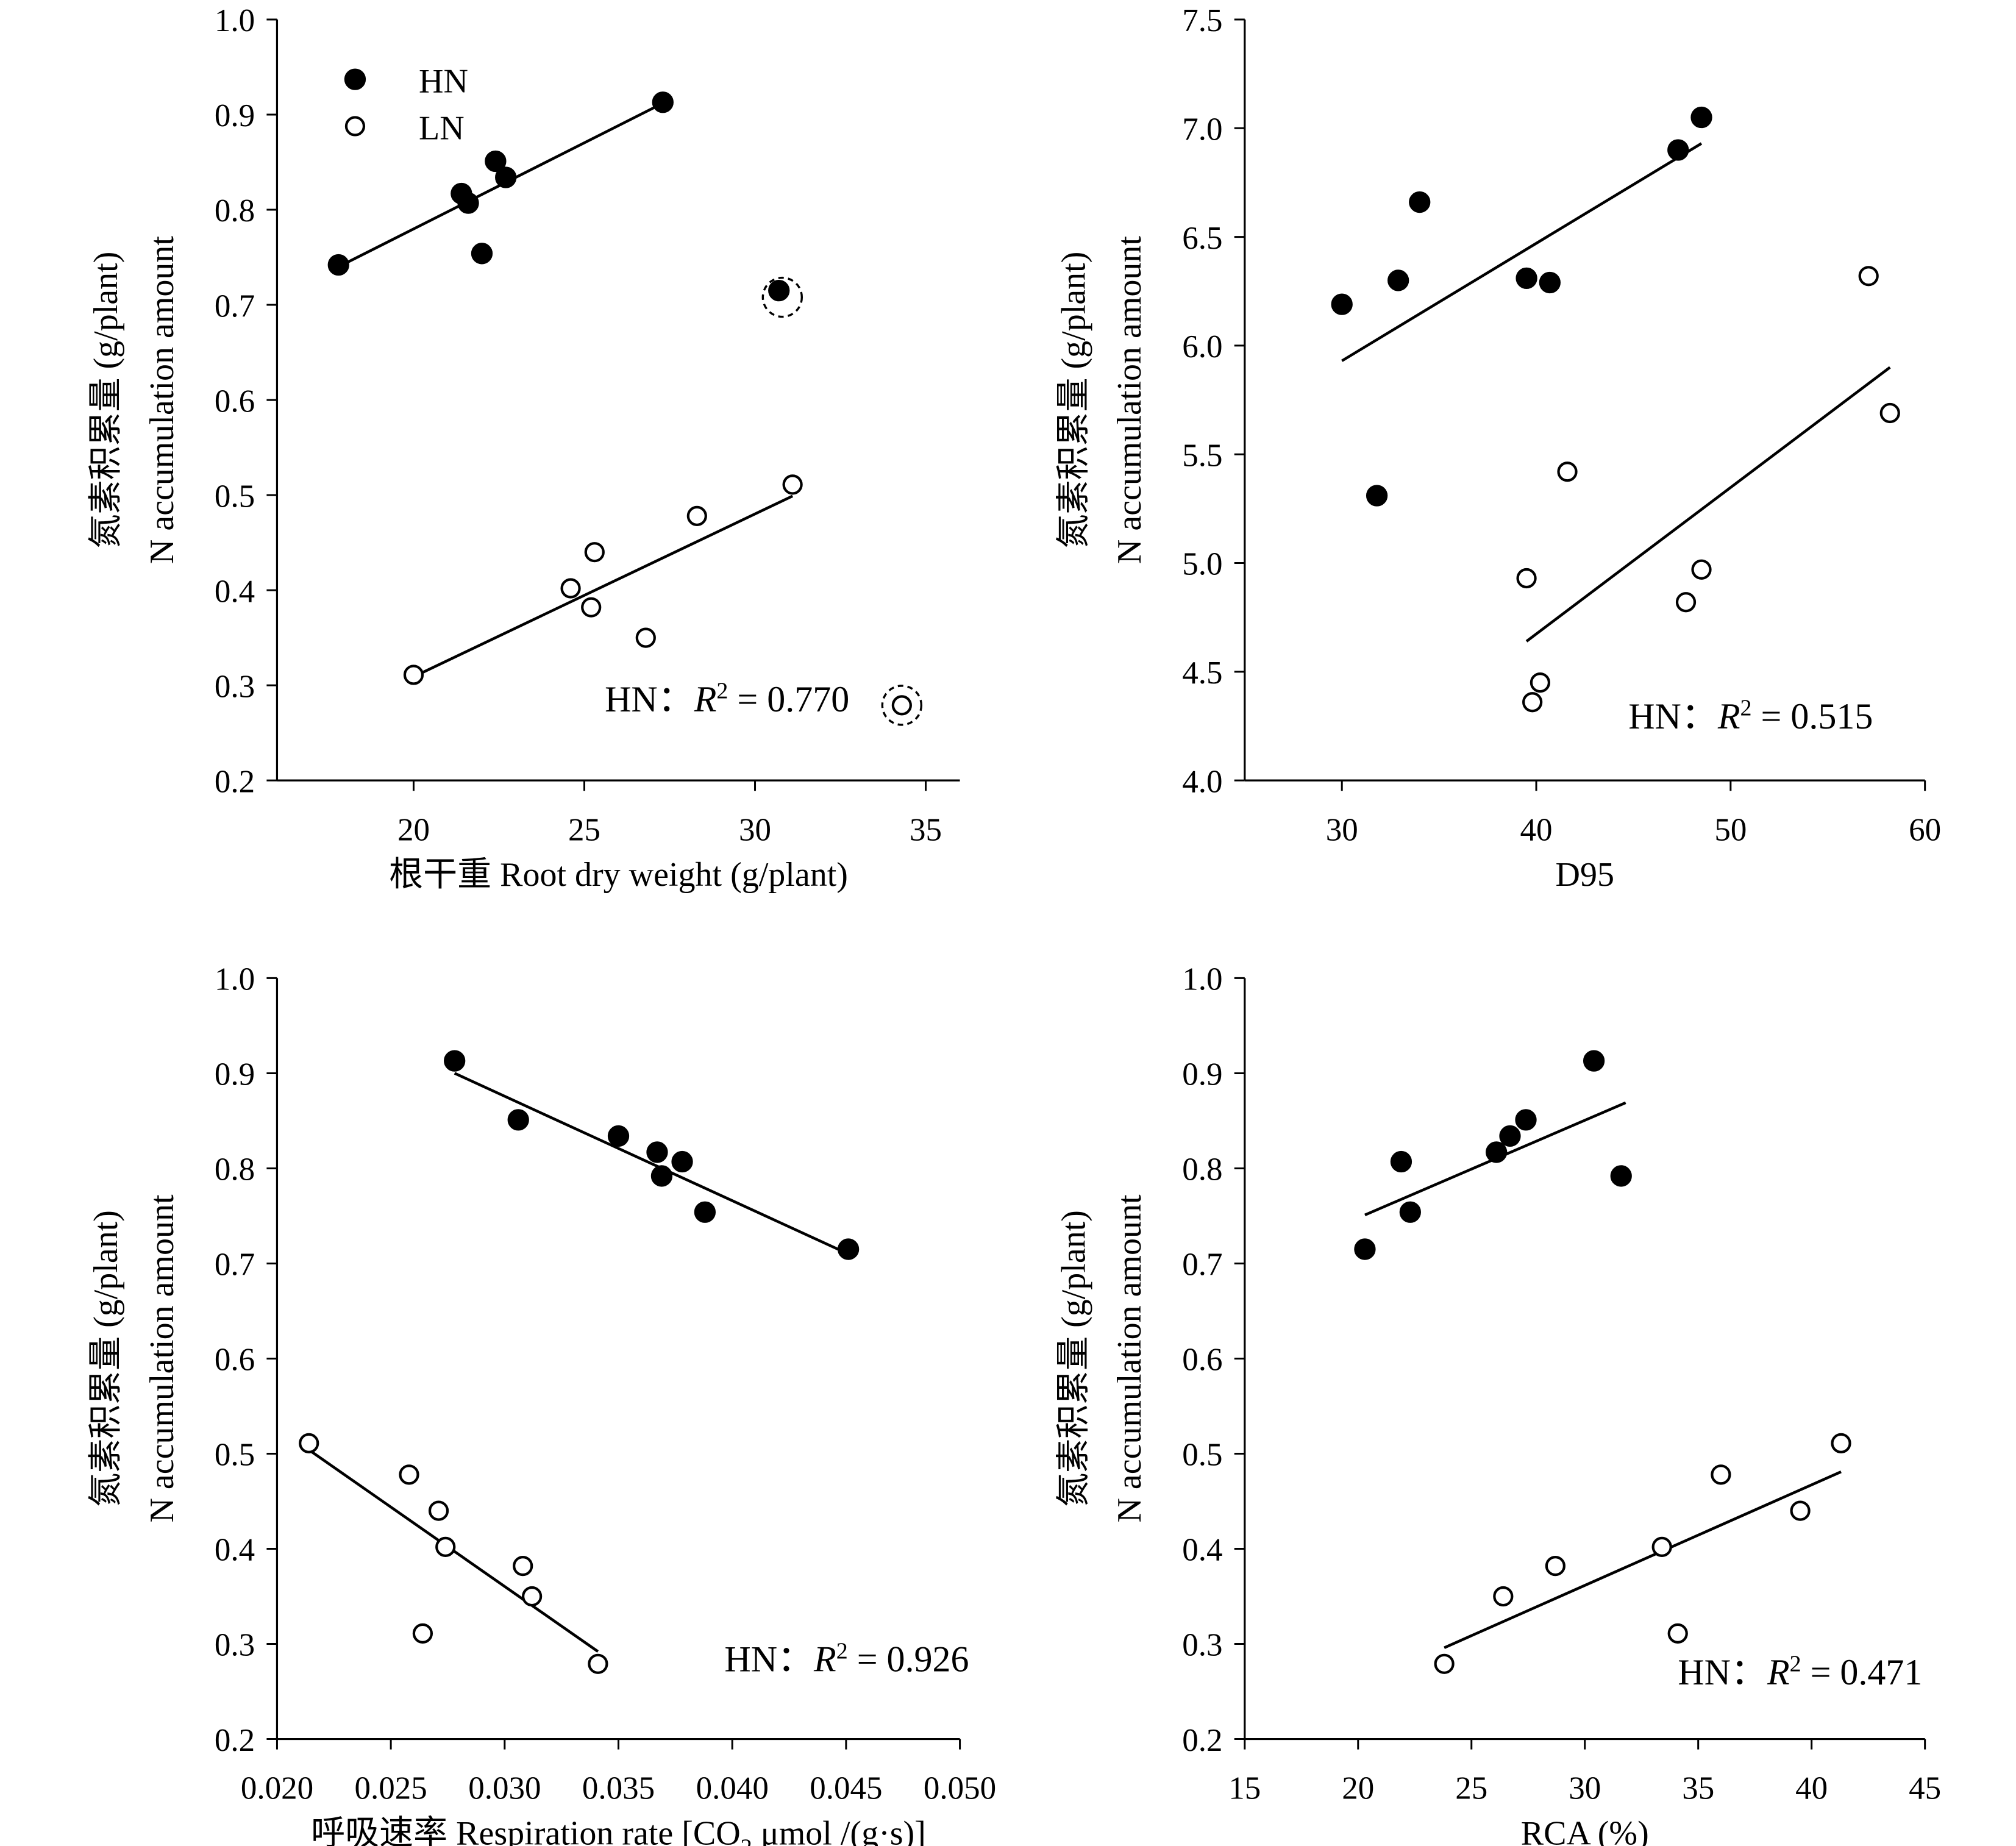 The height and width of the screenshot is (1846, 2016). I want to click on y-tick-label: 0.8, so click(1202, 1170).